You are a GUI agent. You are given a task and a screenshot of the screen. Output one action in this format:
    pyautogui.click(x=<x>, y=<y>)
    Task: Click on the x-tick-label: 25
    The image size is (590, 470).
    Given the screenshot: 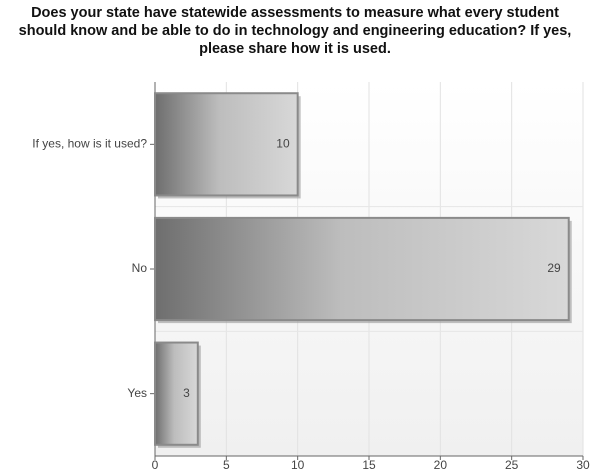 What is the action you would take?
    pyautogui.click(x=512, y=464)
    